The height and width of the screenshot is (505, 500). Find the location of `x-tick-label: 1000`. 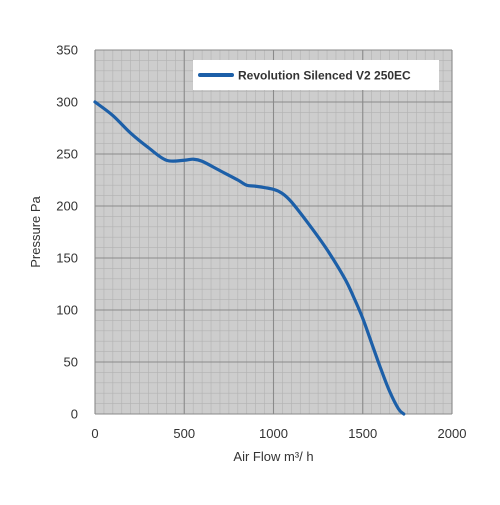

x-tick-label: 1000 is located at coordinates (273, 433).